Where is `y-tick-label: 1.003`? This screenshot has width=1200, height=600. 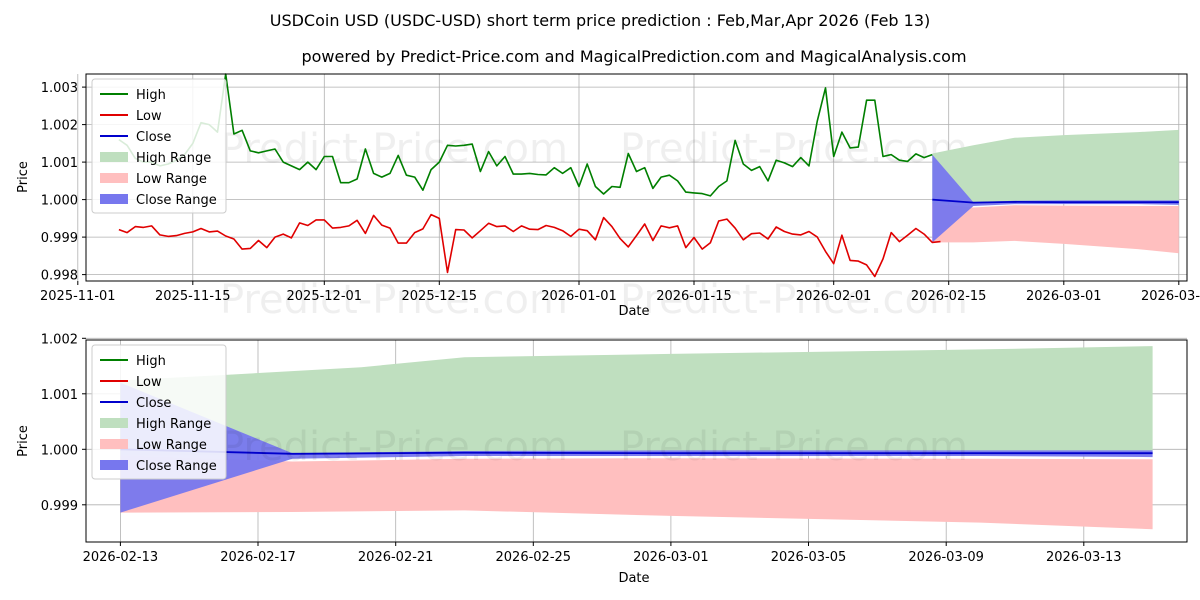 y-tick-label: 1.003 is located at coordinates (59, 88).